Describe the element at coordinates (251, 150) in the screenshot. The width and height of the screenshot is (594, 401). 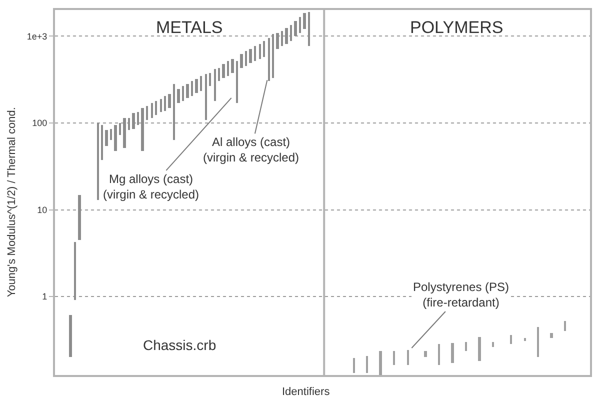
I see `annotation: Al alloys (cast) (virgin & recycled)` at that location.